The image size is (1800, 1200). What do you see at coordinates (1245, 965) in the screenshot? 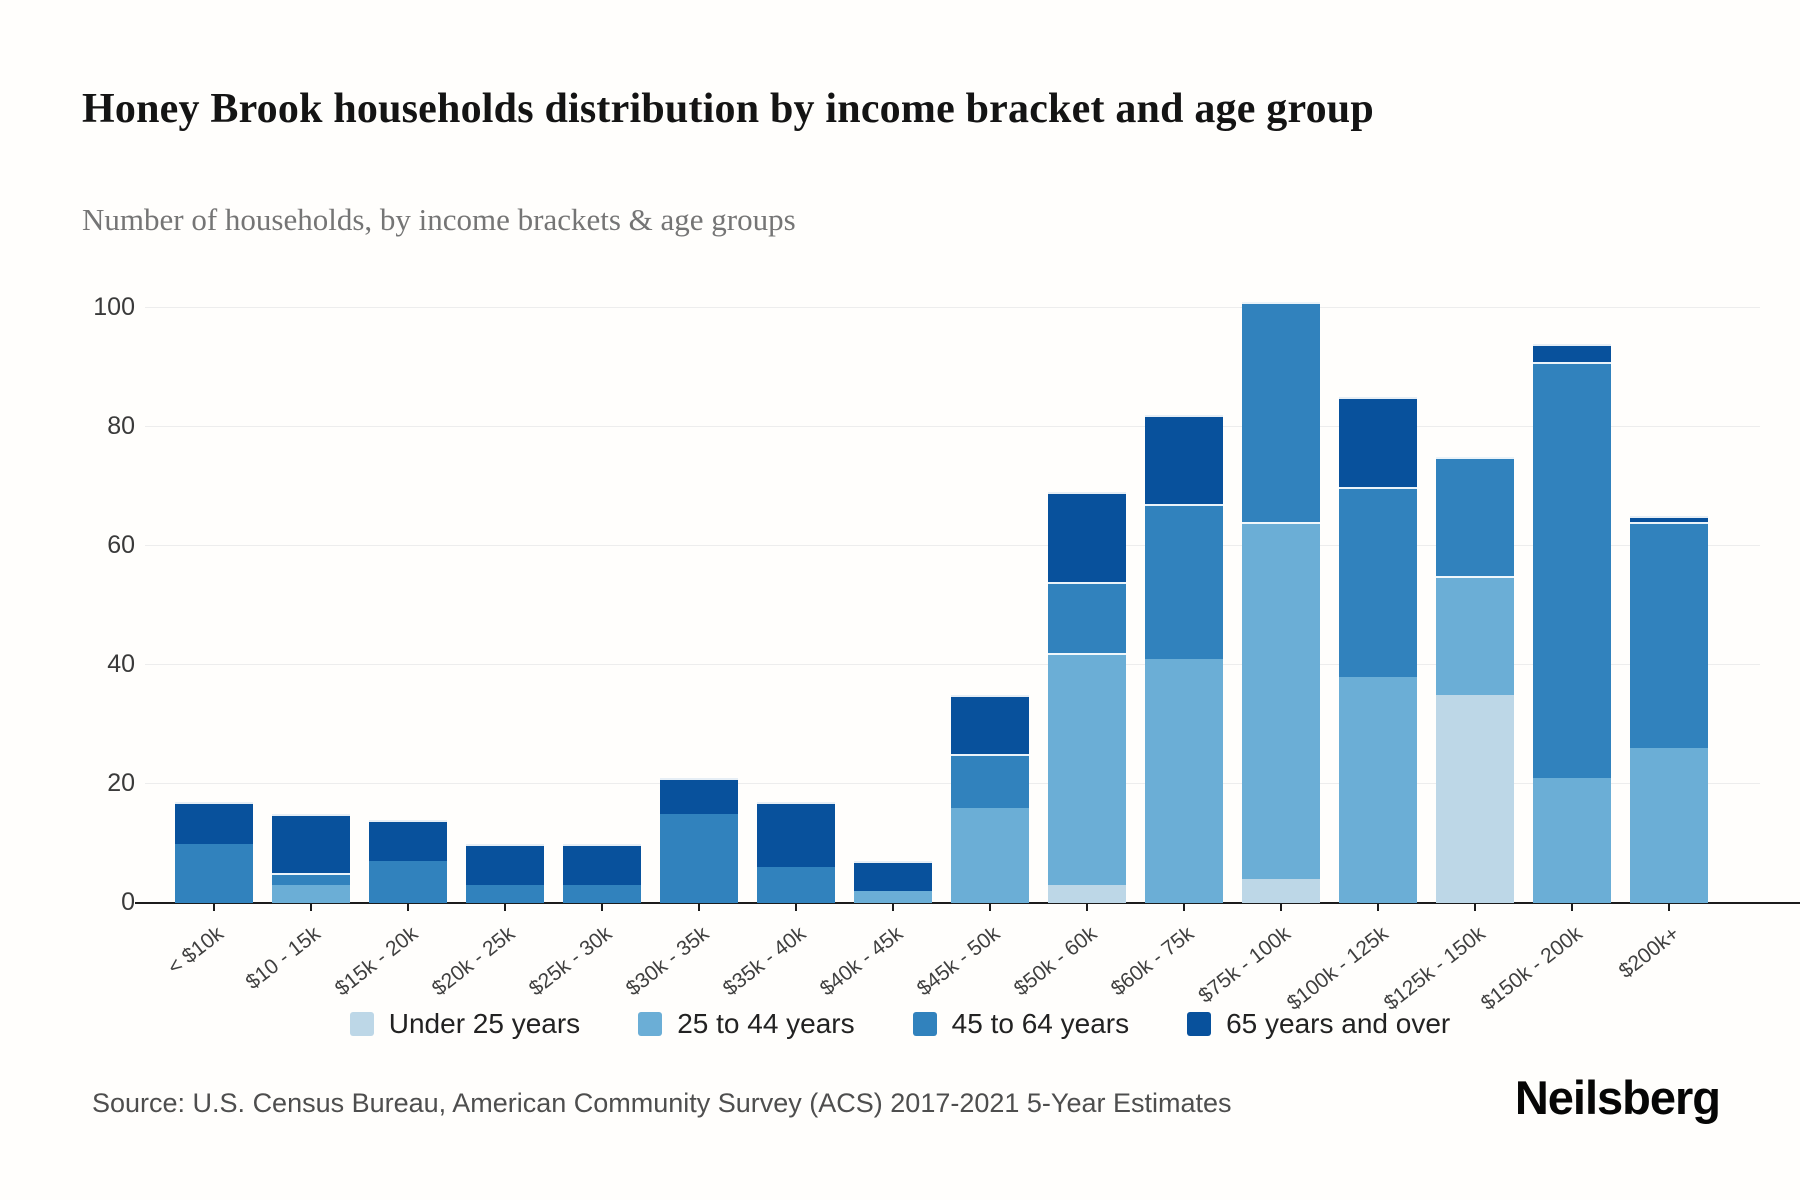
I see `x-tick-label: $75k - 100k` at bounding box center [1245, 965].